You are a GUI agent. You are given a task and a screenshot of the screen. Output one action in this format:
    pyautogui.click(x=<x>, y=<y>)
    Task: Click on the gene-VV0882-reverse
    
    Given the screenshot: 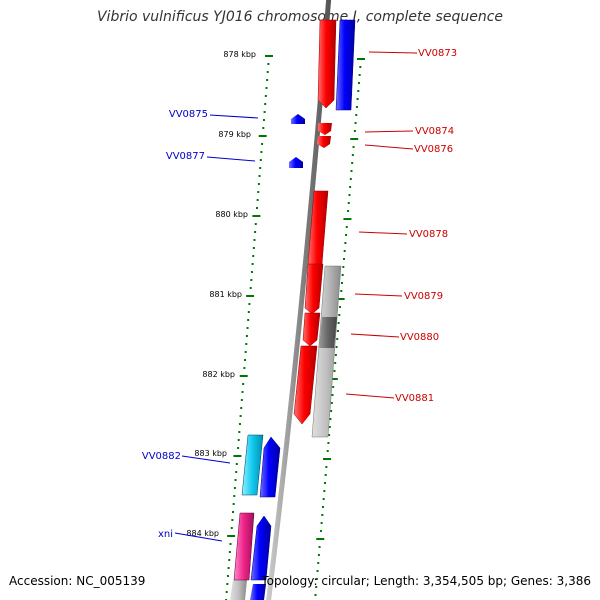 What is the action you would take?
    pyautogui.click(x=270, y=467)
    